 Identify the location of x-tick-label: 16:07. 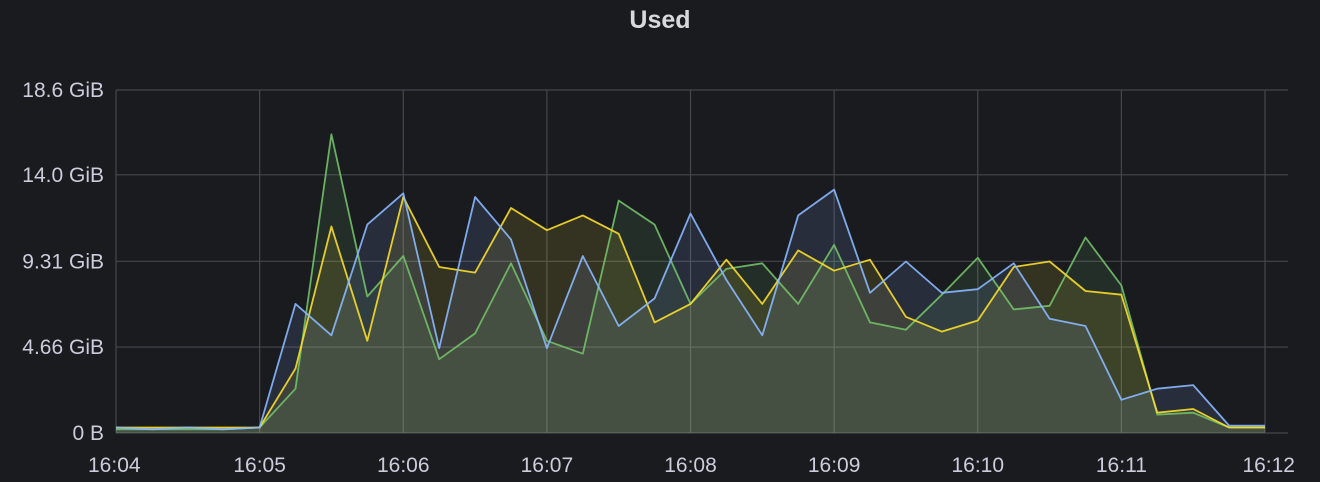
(547, 465).